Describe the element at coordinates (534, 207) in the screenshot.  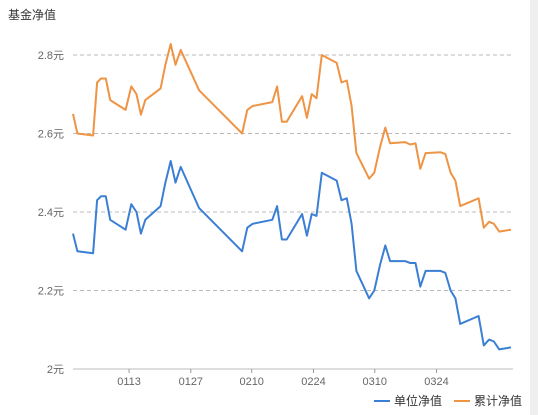
I see `right-divider` at that location.